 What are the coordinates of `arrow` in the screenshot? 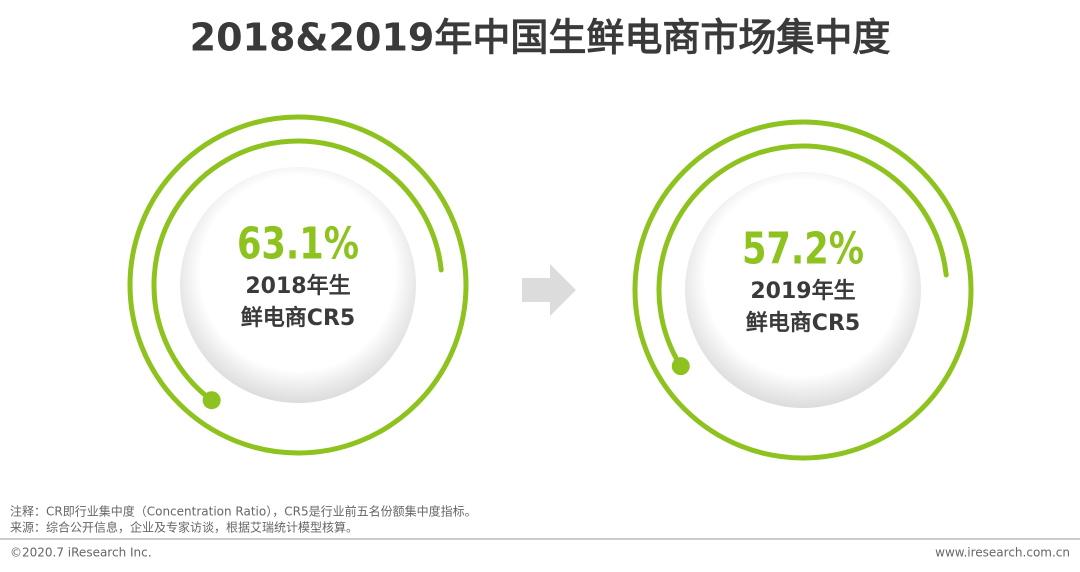 It's located at (549, 290).